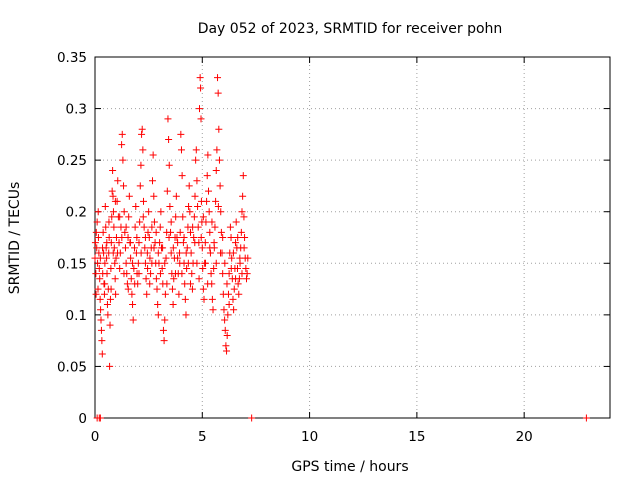 The width and height of the screenshot is (640, 480). I want to click on x-tick-label: 10, so click(309, 437).